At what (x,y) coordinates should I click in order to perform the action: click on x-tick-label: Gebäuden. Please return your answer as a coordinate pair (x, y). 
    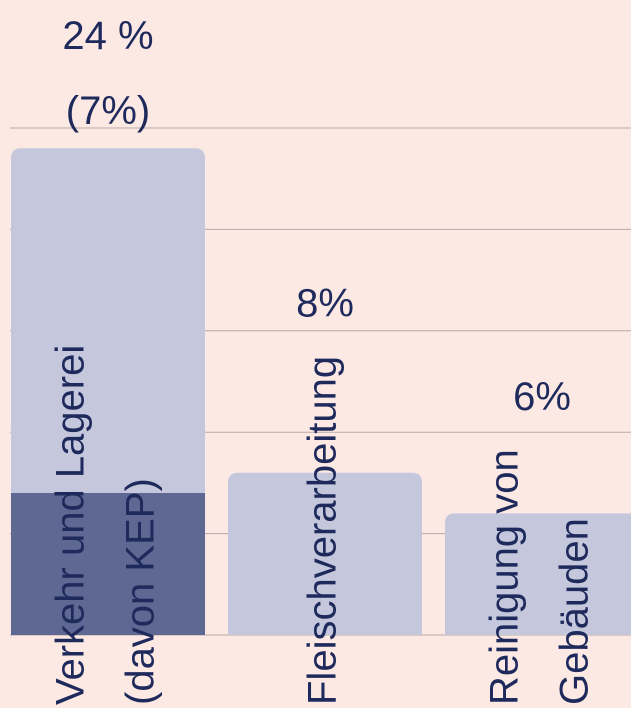
    Looking at the image, I should click on (575, 611).